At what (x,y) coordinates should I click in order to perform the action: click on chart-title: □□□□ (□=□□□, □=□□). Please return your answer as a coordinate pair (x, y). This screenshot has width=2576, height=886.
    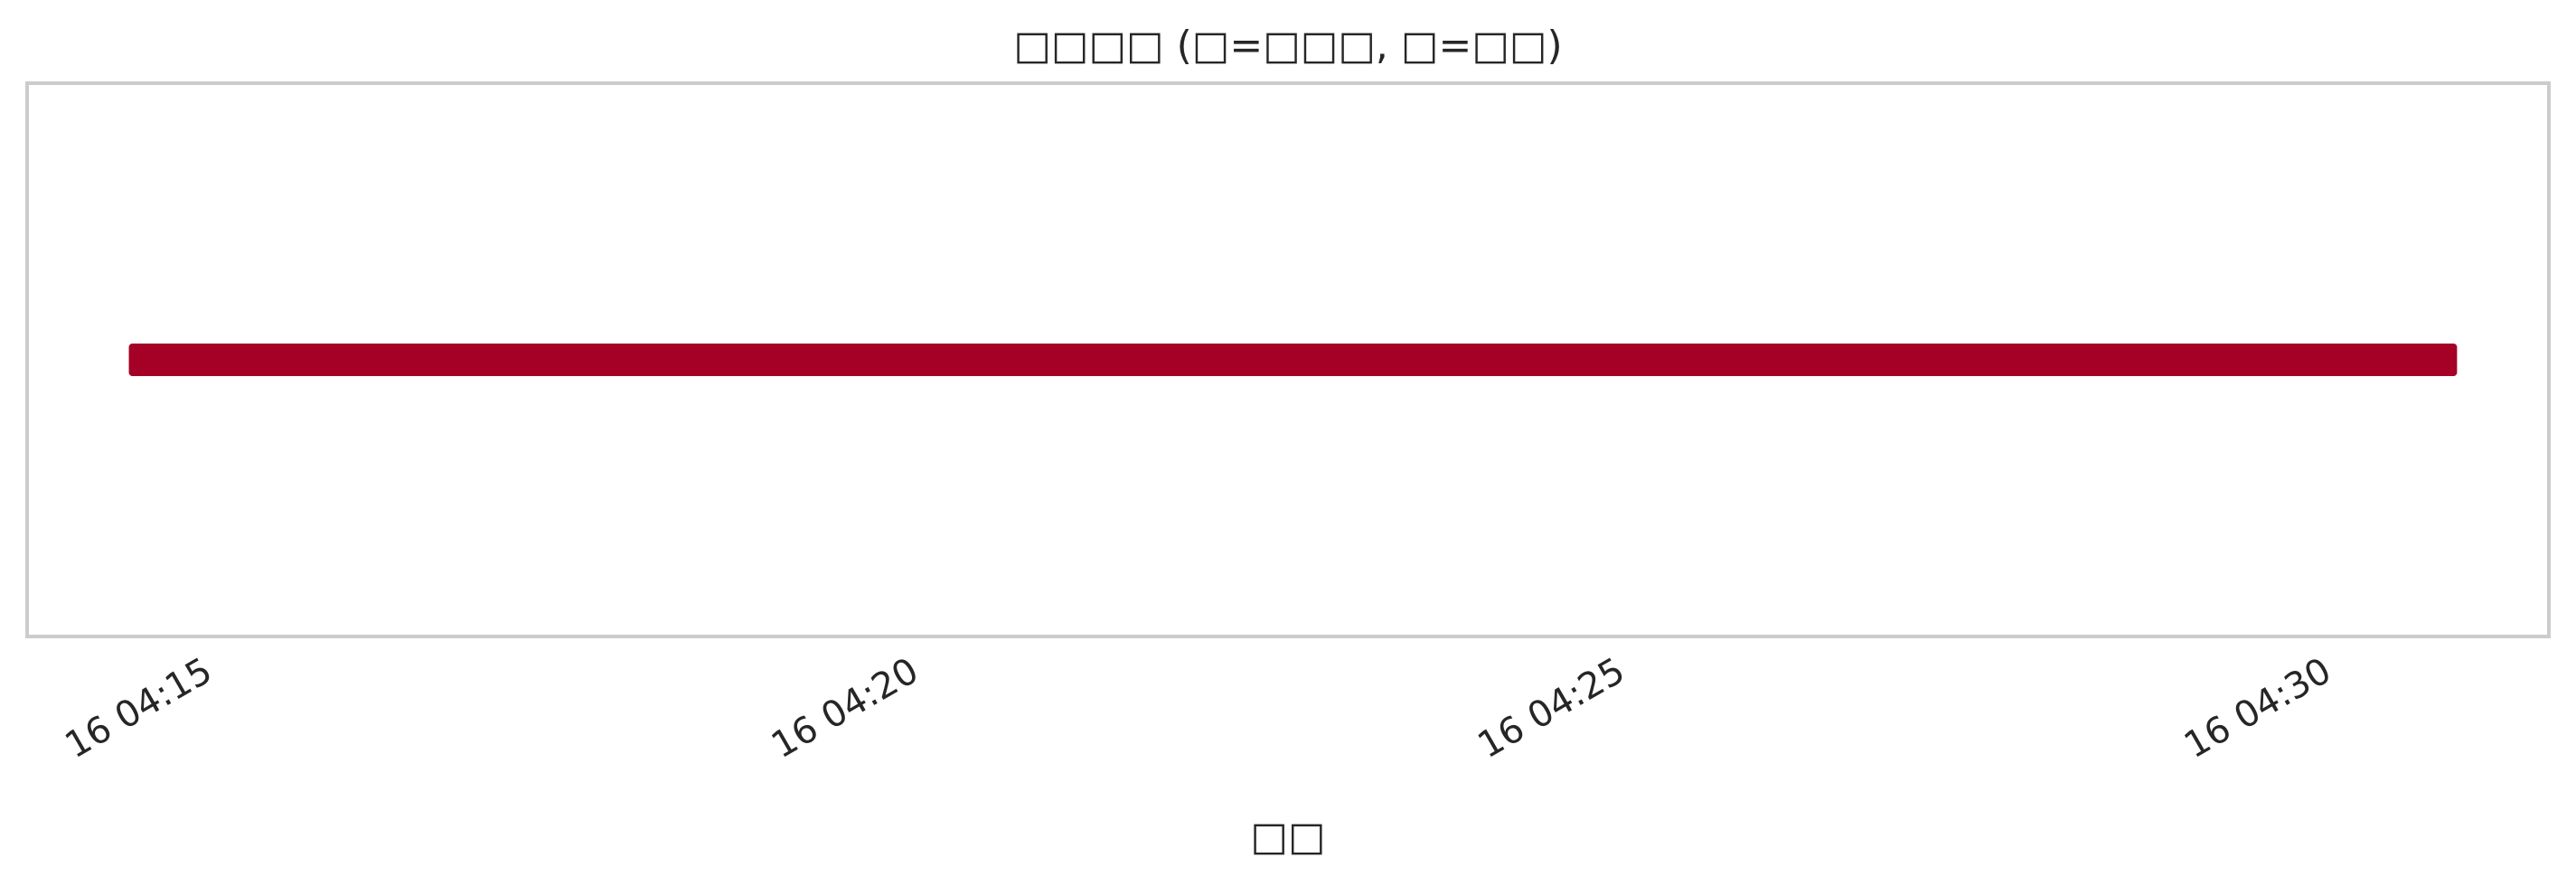
    Looking at the image, I should click on (1287, 46).